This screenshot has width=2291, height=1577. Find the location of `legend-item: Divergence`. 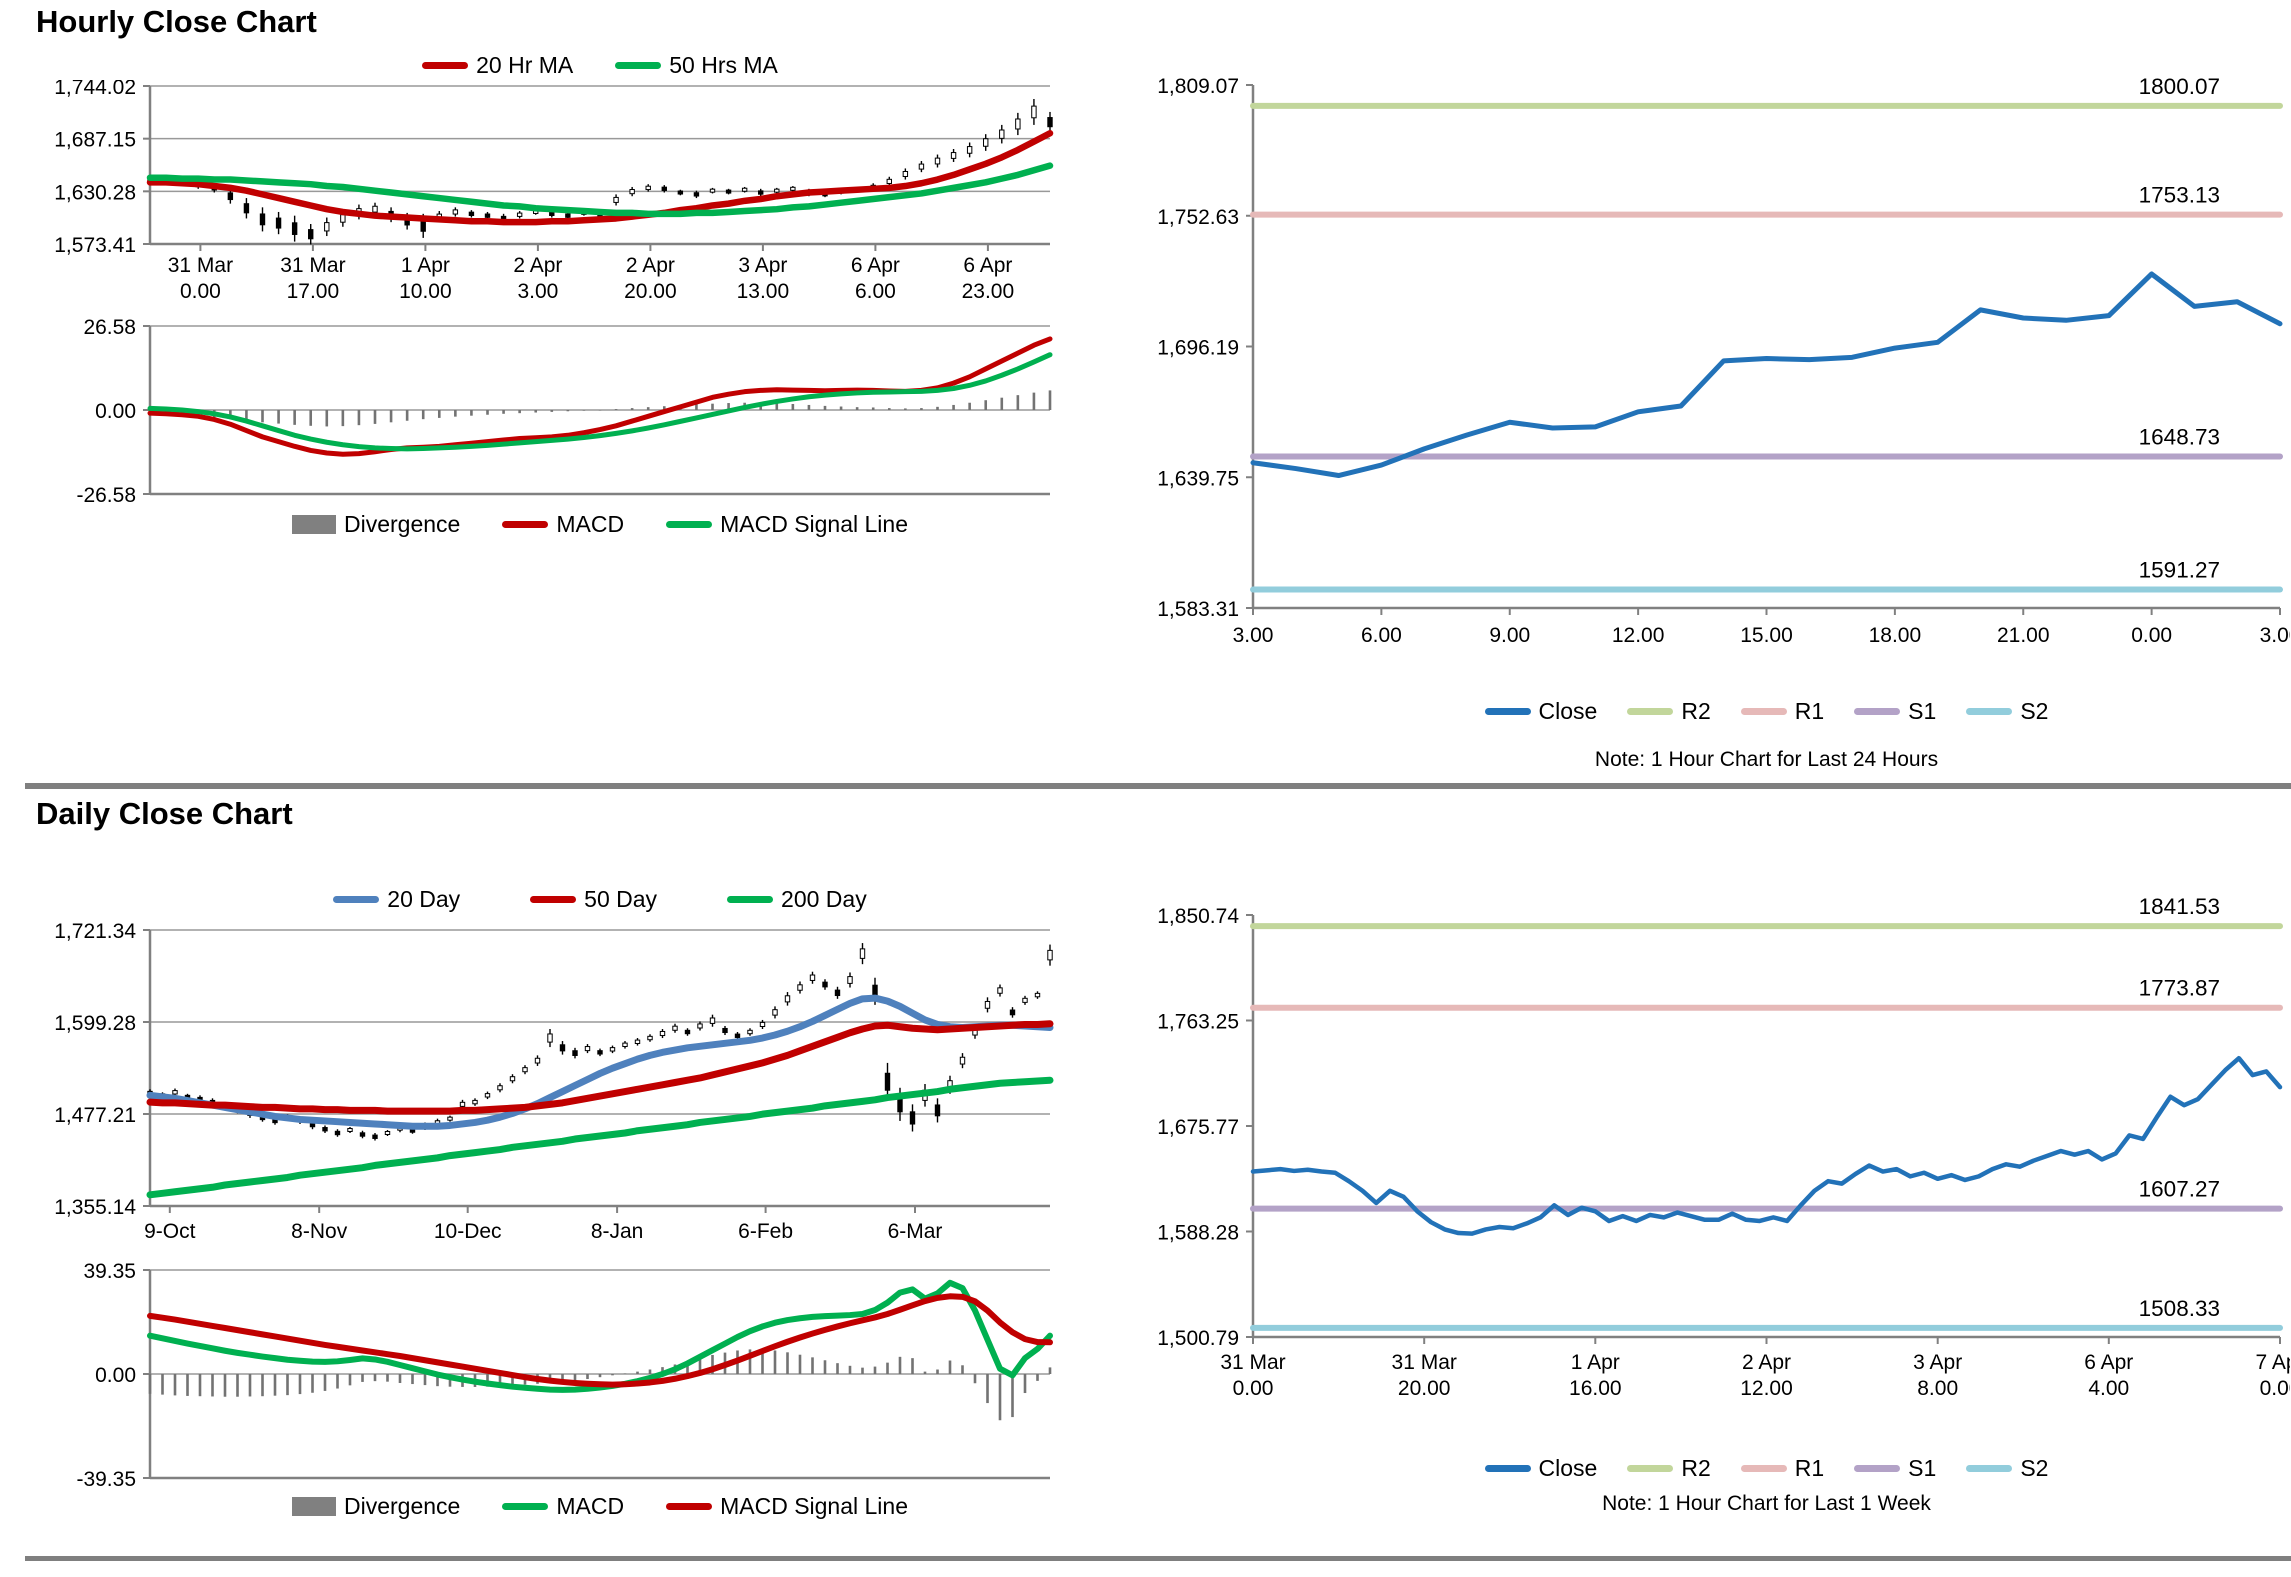

legend-item: Divergence is located at coordinates (376, 524).